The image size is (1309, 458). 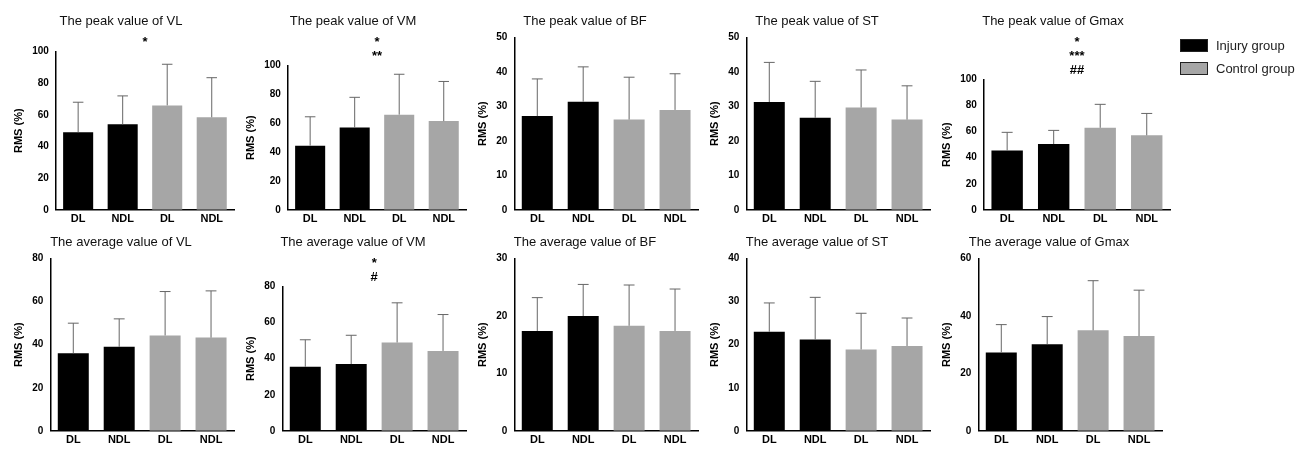 What do you see at coordinates (1255, 68) in the screenshot?
I see `legend-label: Control group` at bounding box center [1255, 68].